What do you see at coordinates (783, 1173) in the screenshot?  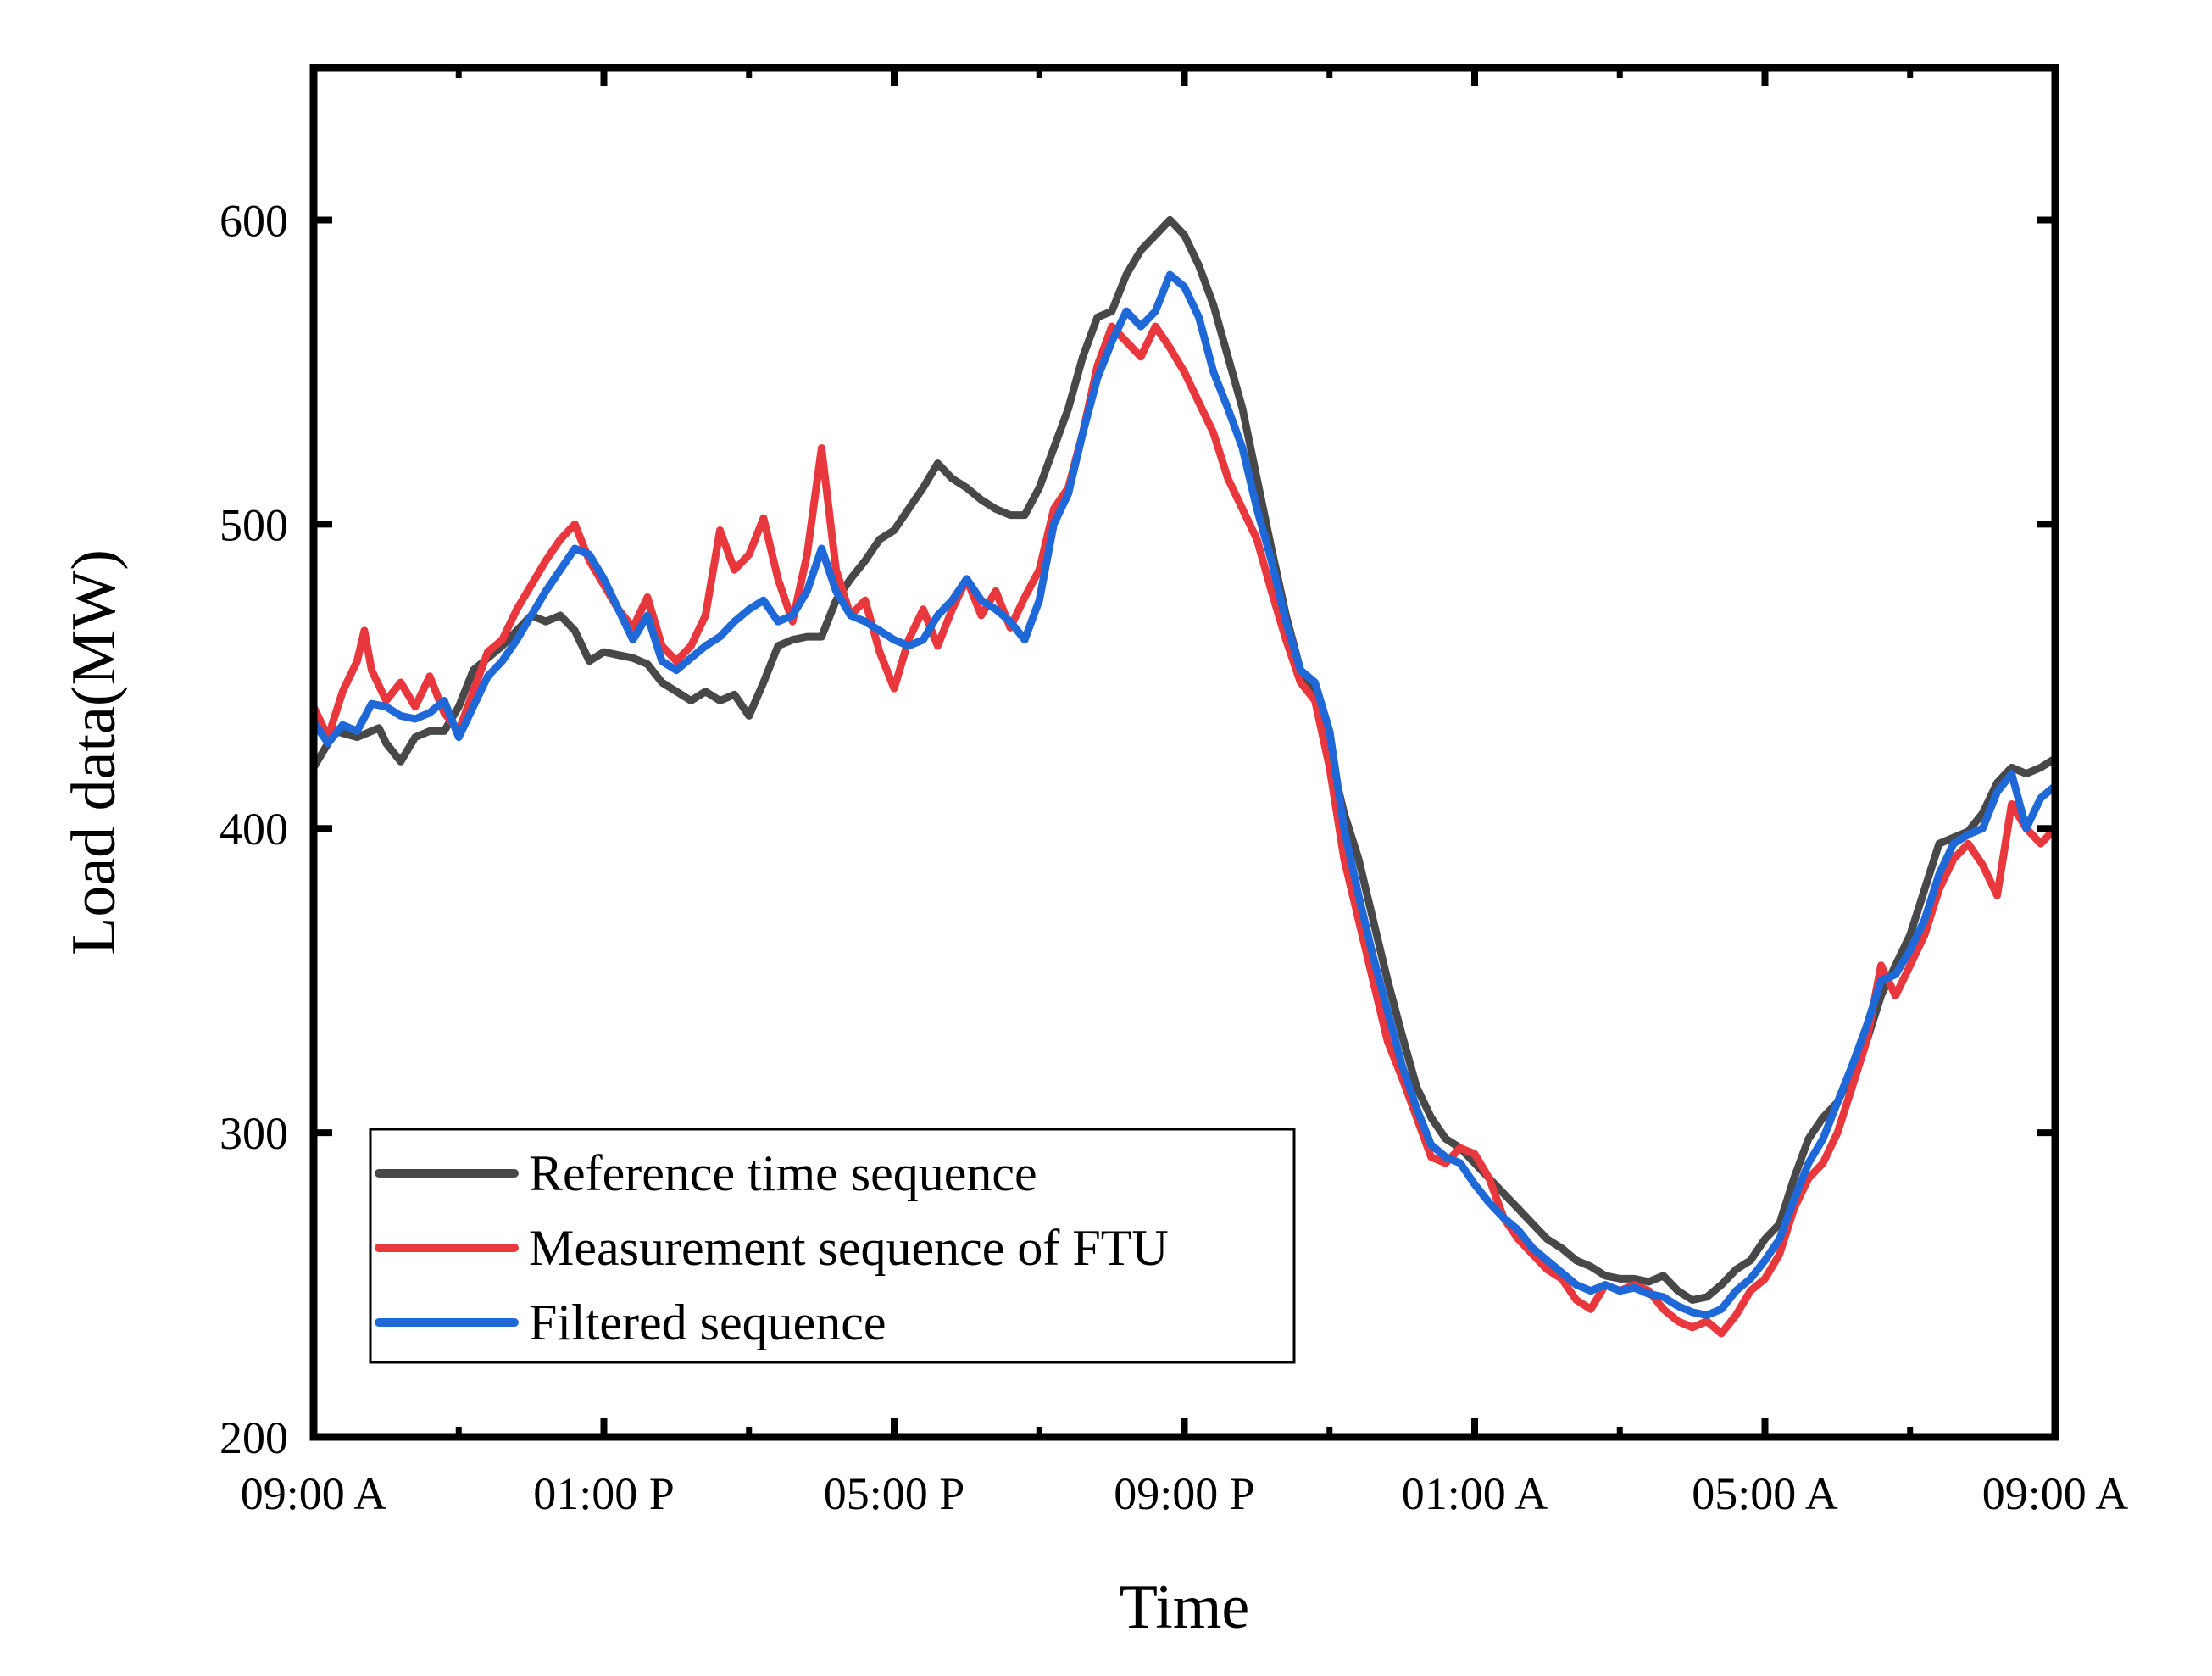 I see `legend-label: Reference time sequence` at bounding box center [783, 1173].